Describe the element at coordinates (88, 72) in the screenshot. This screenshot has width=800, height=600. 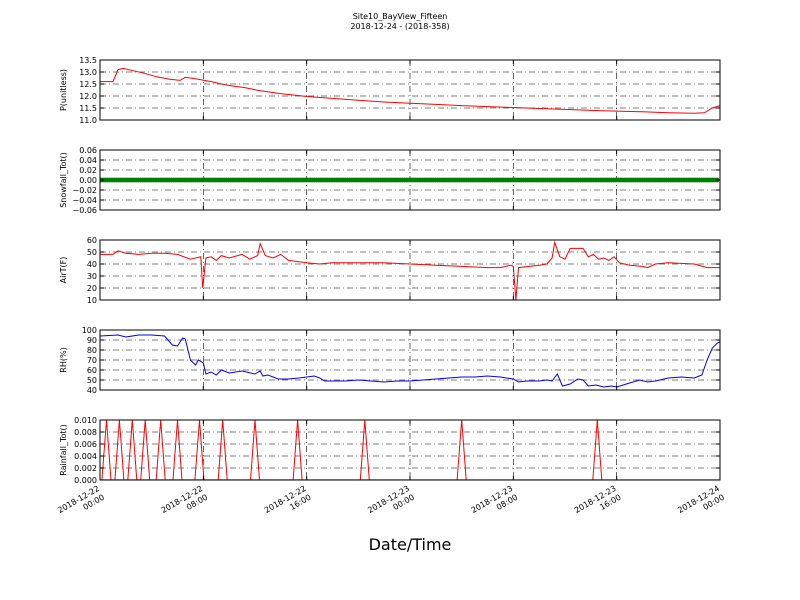
I see `y-tick-label: 13.0` at that location.